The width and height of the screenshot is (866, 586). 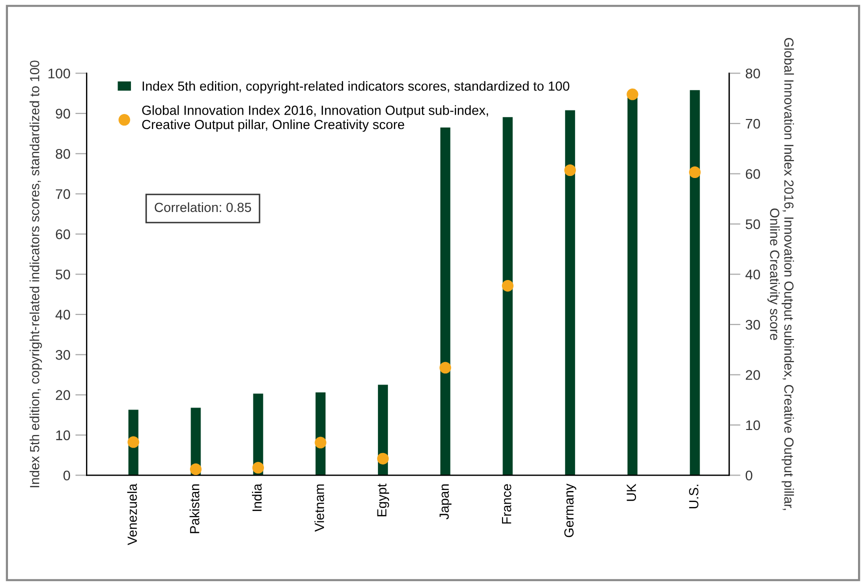 What do you see at coordinates (753, 425) in the screenshot?
I see `y2-tick-label: 10` at bounding box center [753, 425].